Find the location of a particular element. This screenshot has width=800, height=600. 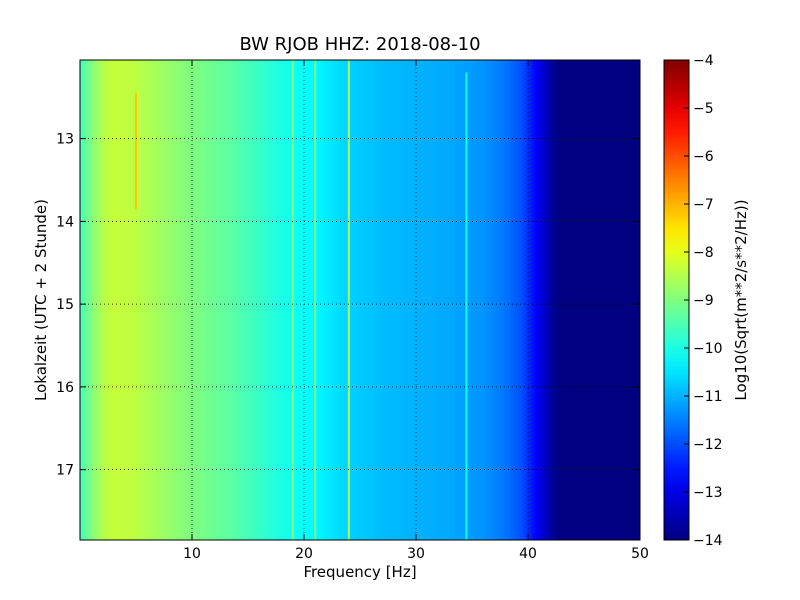

x-tick-label: 40 is located at coordinates (528, 554).